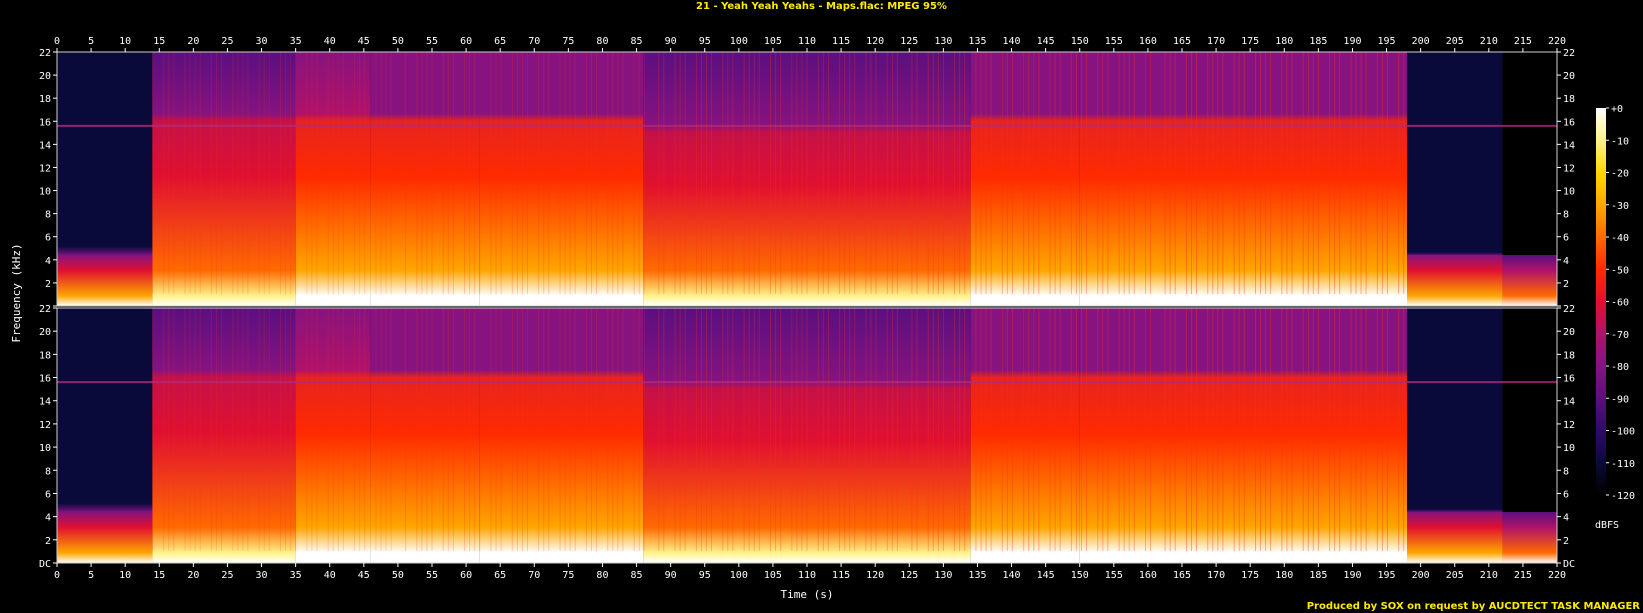  Describe the element at coordinates (1012, 575) in the screenshot. I see `x-tick-label-bottom: 140` at that location.